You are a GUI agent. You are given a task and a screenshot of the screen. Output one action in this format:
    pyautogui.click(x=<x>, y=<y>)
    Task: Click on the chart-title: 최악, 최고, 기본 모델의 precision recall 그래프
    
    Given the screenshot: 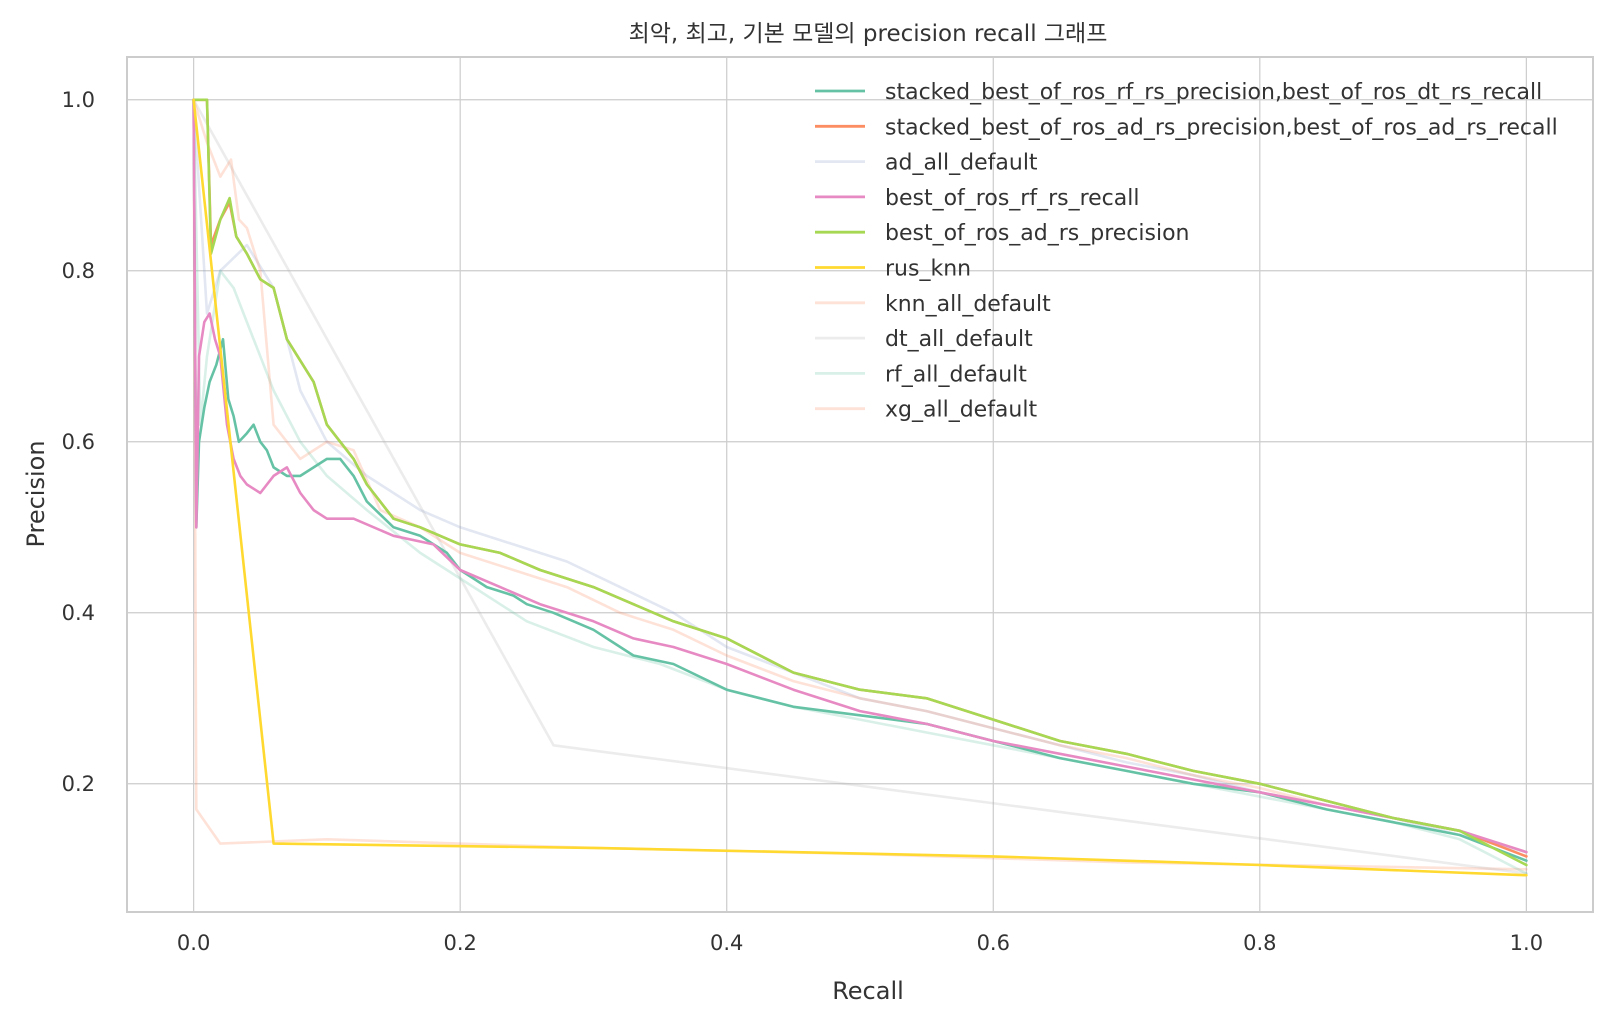 What is the action you would take?
    pyautogui.click(x=868, y=34)
    